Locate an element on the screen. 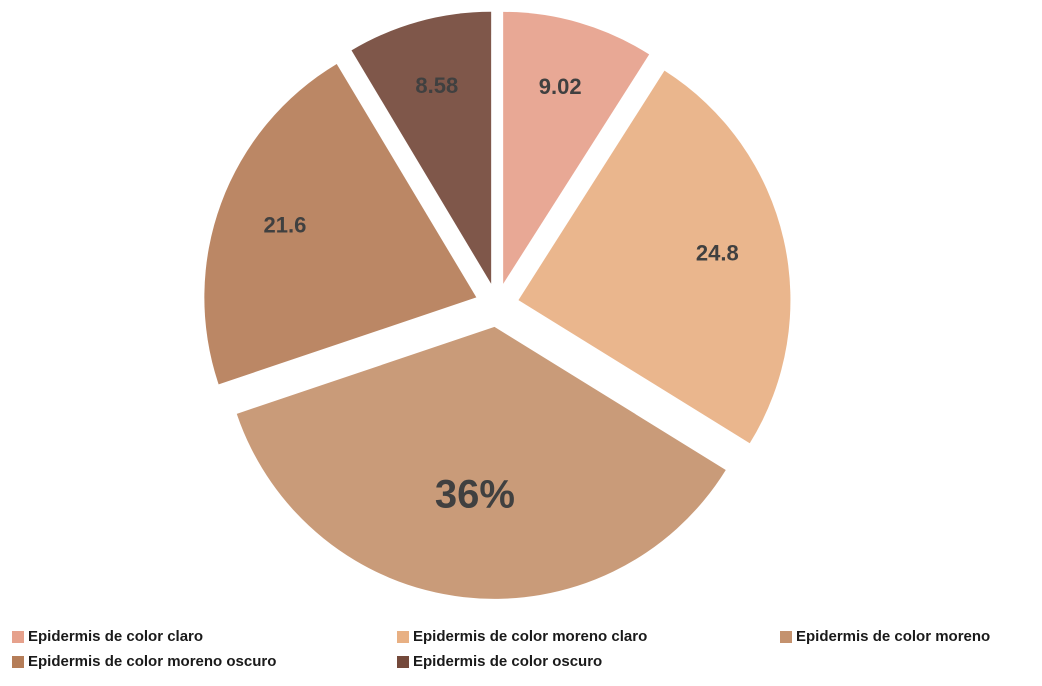 This screenshot has height=686, width=1042. value-label: 9.02 is located at coordinates (560, 86).